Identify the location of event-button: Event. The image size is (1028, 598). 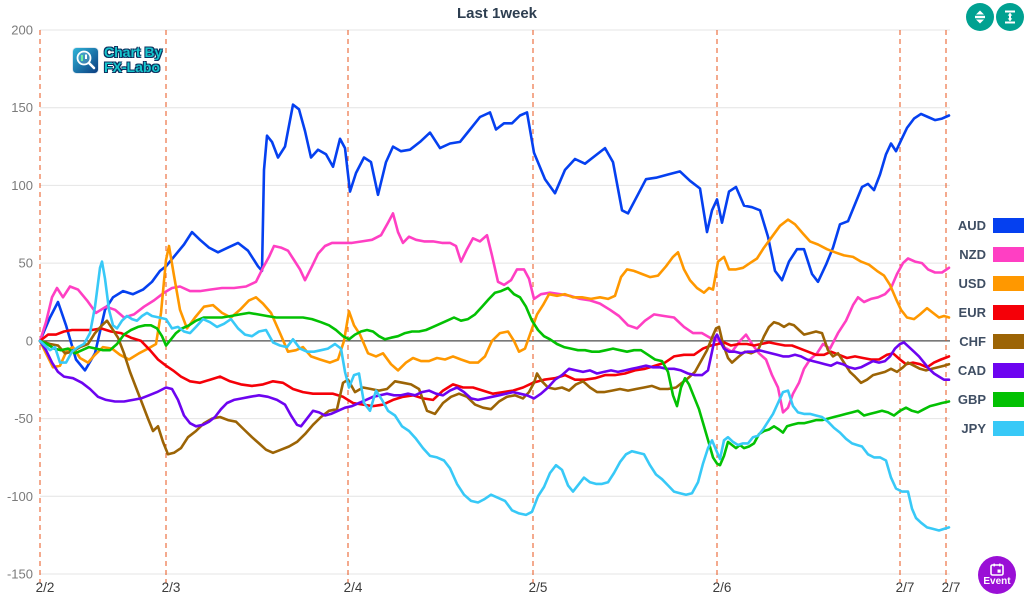
(997, 575).